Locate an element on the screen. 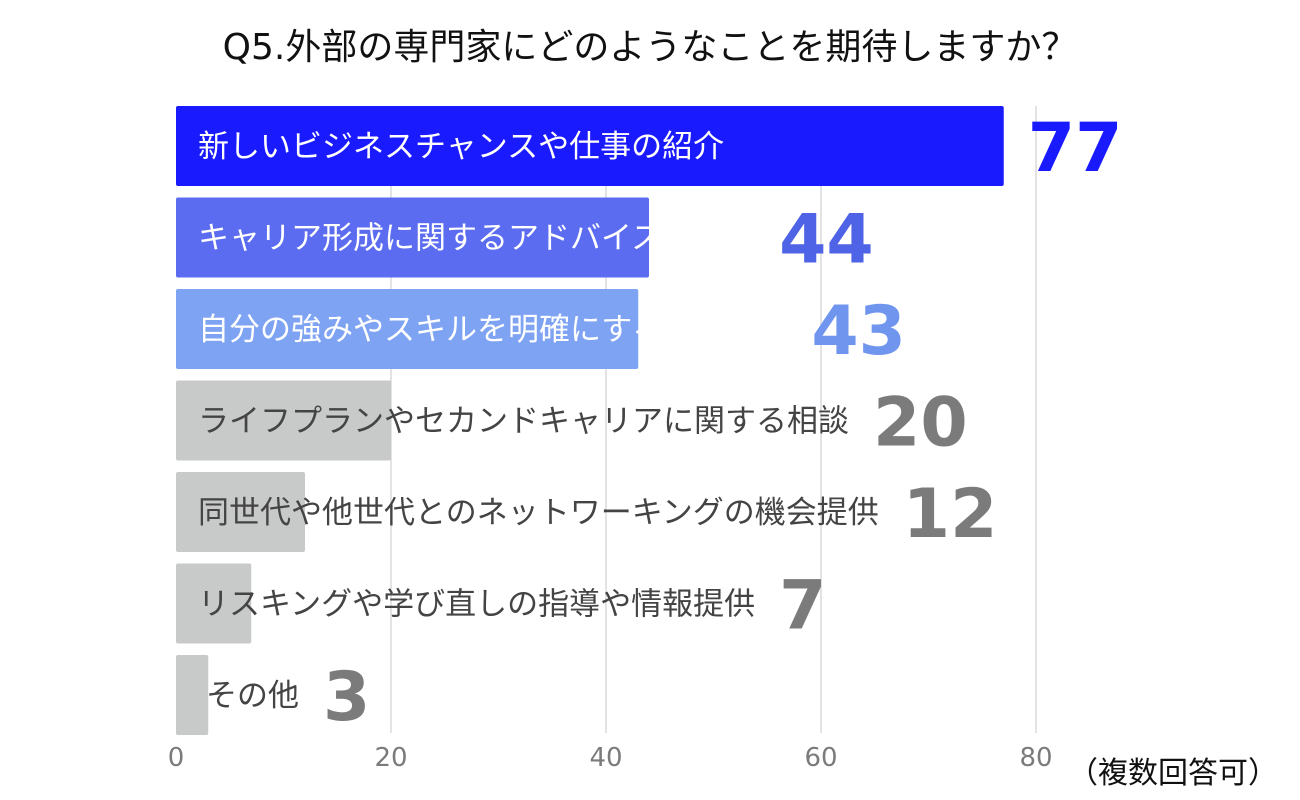 Image resolution: width=1300 pixels, height=800 pixels. category-label: 同世代や他世代とのネットワーキングの機会提供 is located at coordinates (538, 513).